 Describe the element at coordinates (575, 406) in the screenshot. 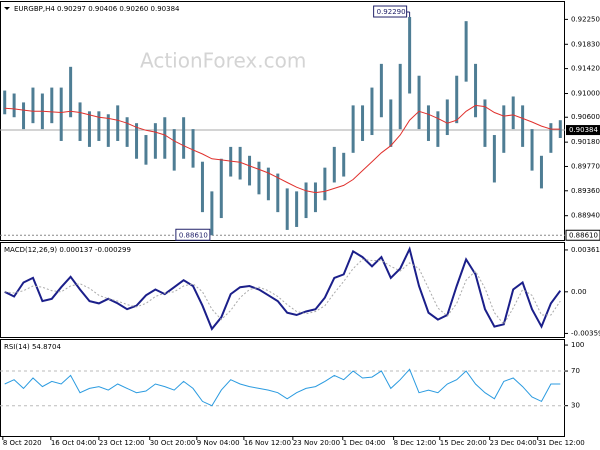

I see `y-tick-label: 30` at that location.